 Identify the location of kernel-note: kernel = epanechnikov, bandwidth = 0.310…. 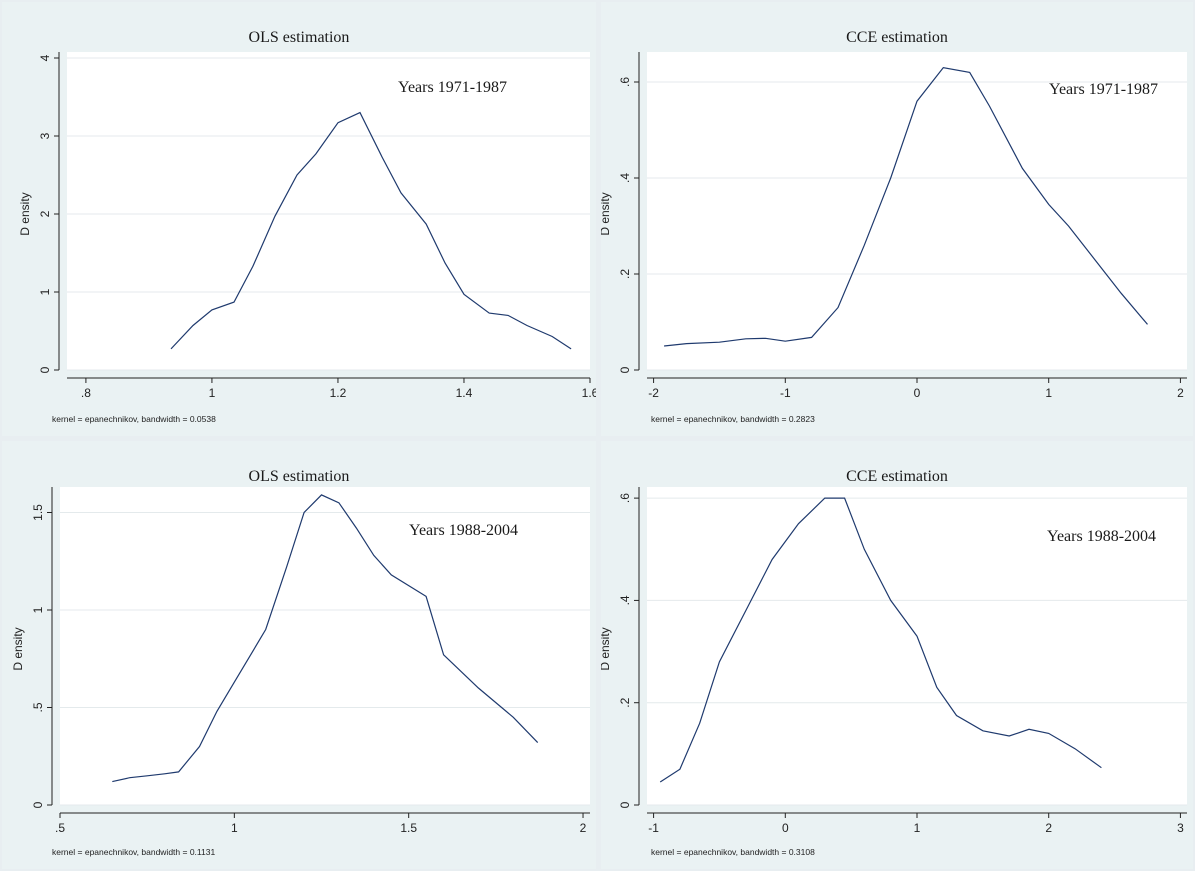
(733, 852).